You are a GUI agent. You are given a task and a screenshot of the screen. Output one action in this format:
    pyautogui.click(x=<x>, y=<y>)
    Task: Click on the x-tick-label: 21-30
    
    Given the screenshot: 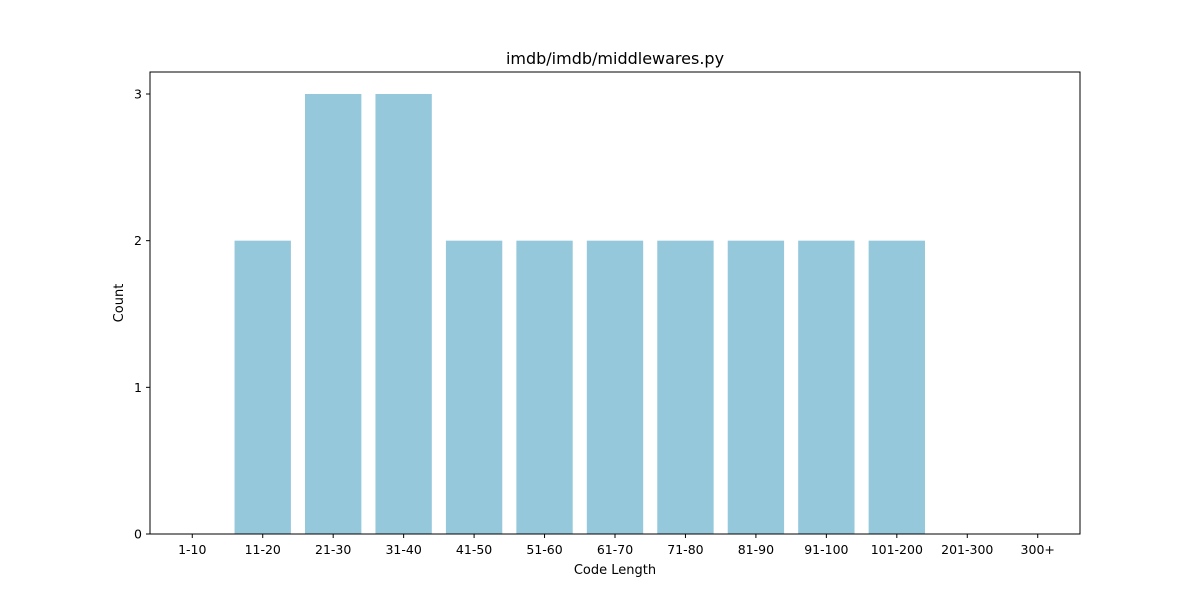 What is the action you would take?
    pyautogui.click(x=333, y=549)
    